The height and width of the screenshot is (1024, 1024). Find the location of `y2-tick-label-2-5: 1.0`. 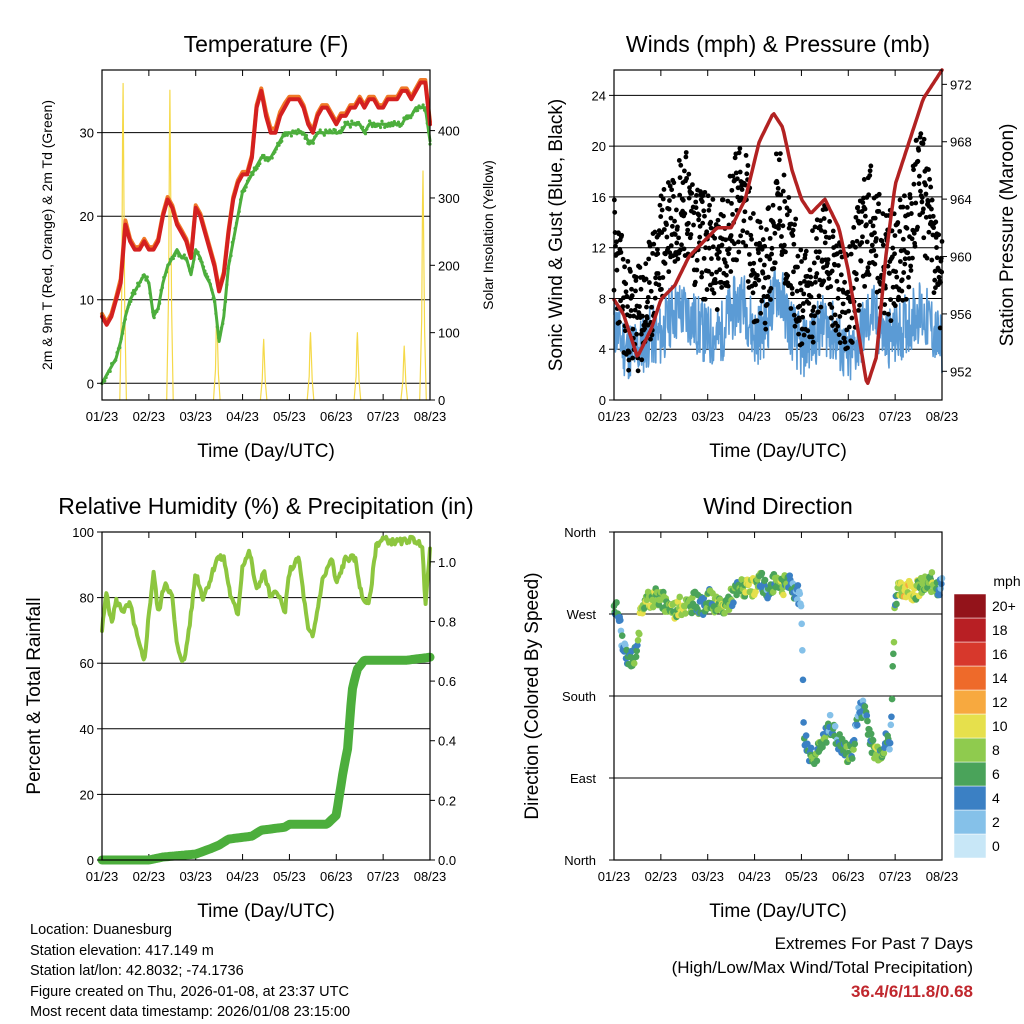

y2-tick-label-2-5: 1.0 is located at coordinates (447, 562).